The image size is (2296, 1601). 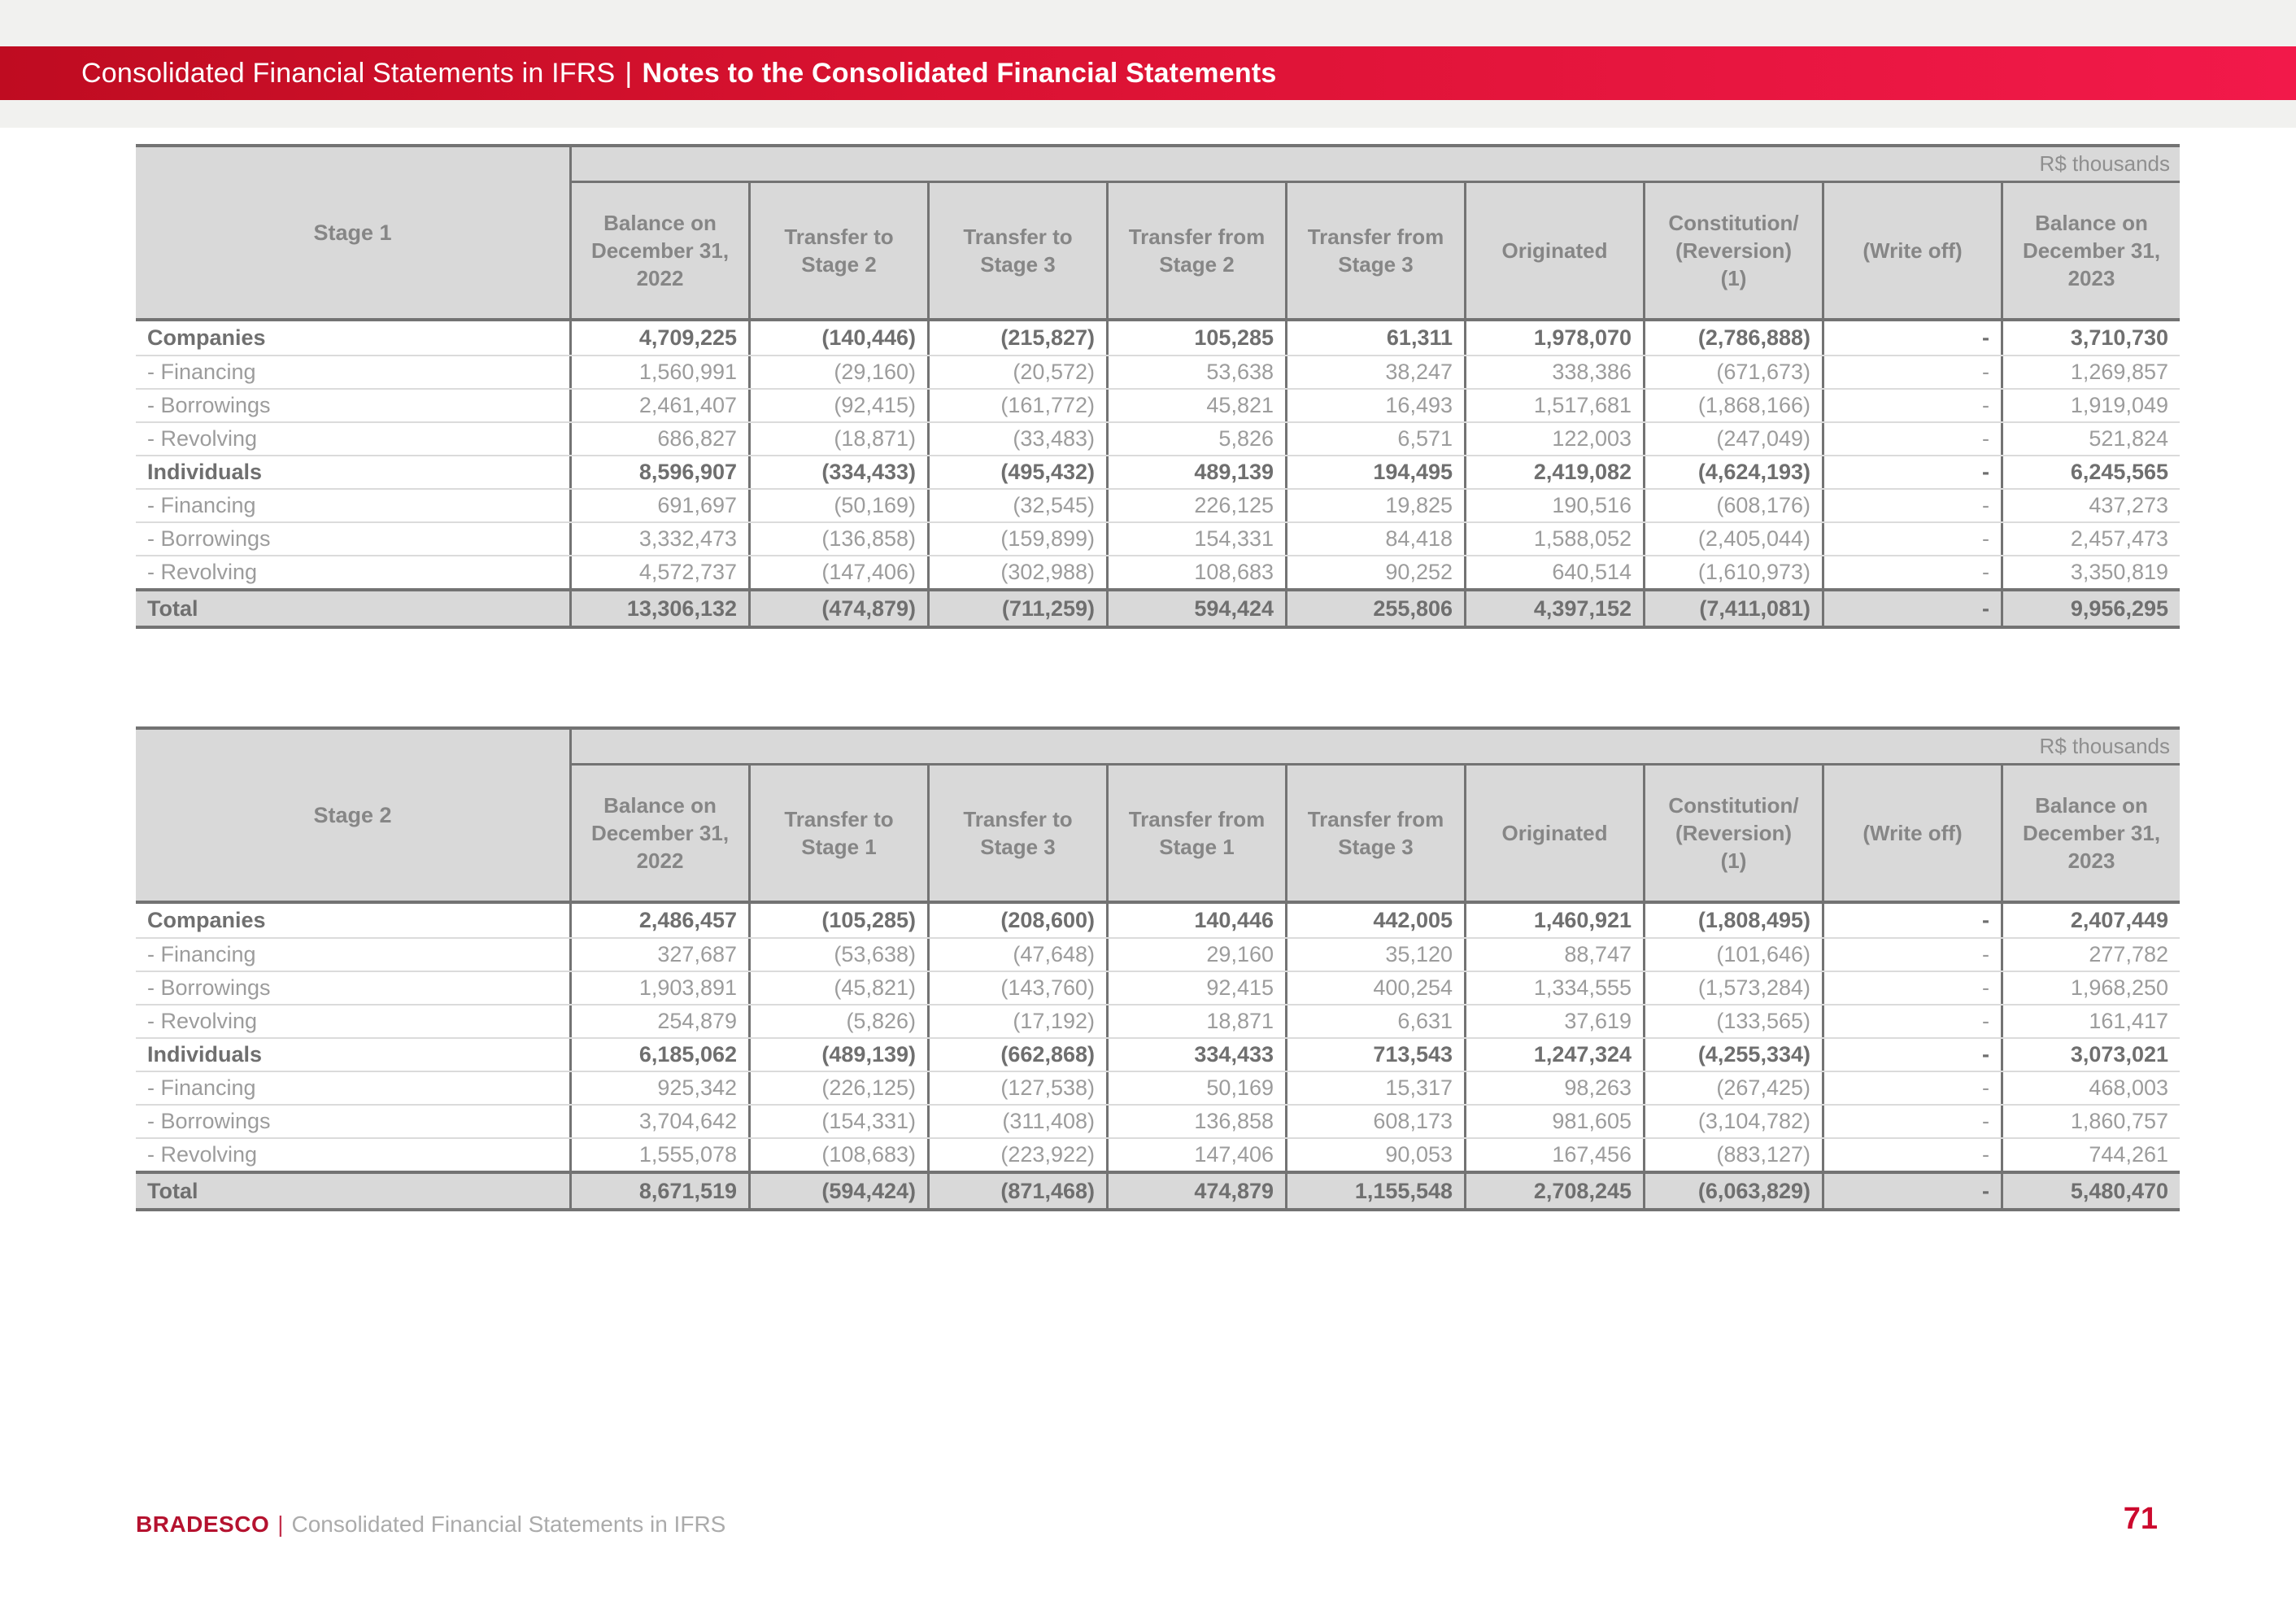 What do you see at coordinates (1195, 472) in the screenshot?
I see `value-cell: 489,139` at bounding box center [1195, 472].